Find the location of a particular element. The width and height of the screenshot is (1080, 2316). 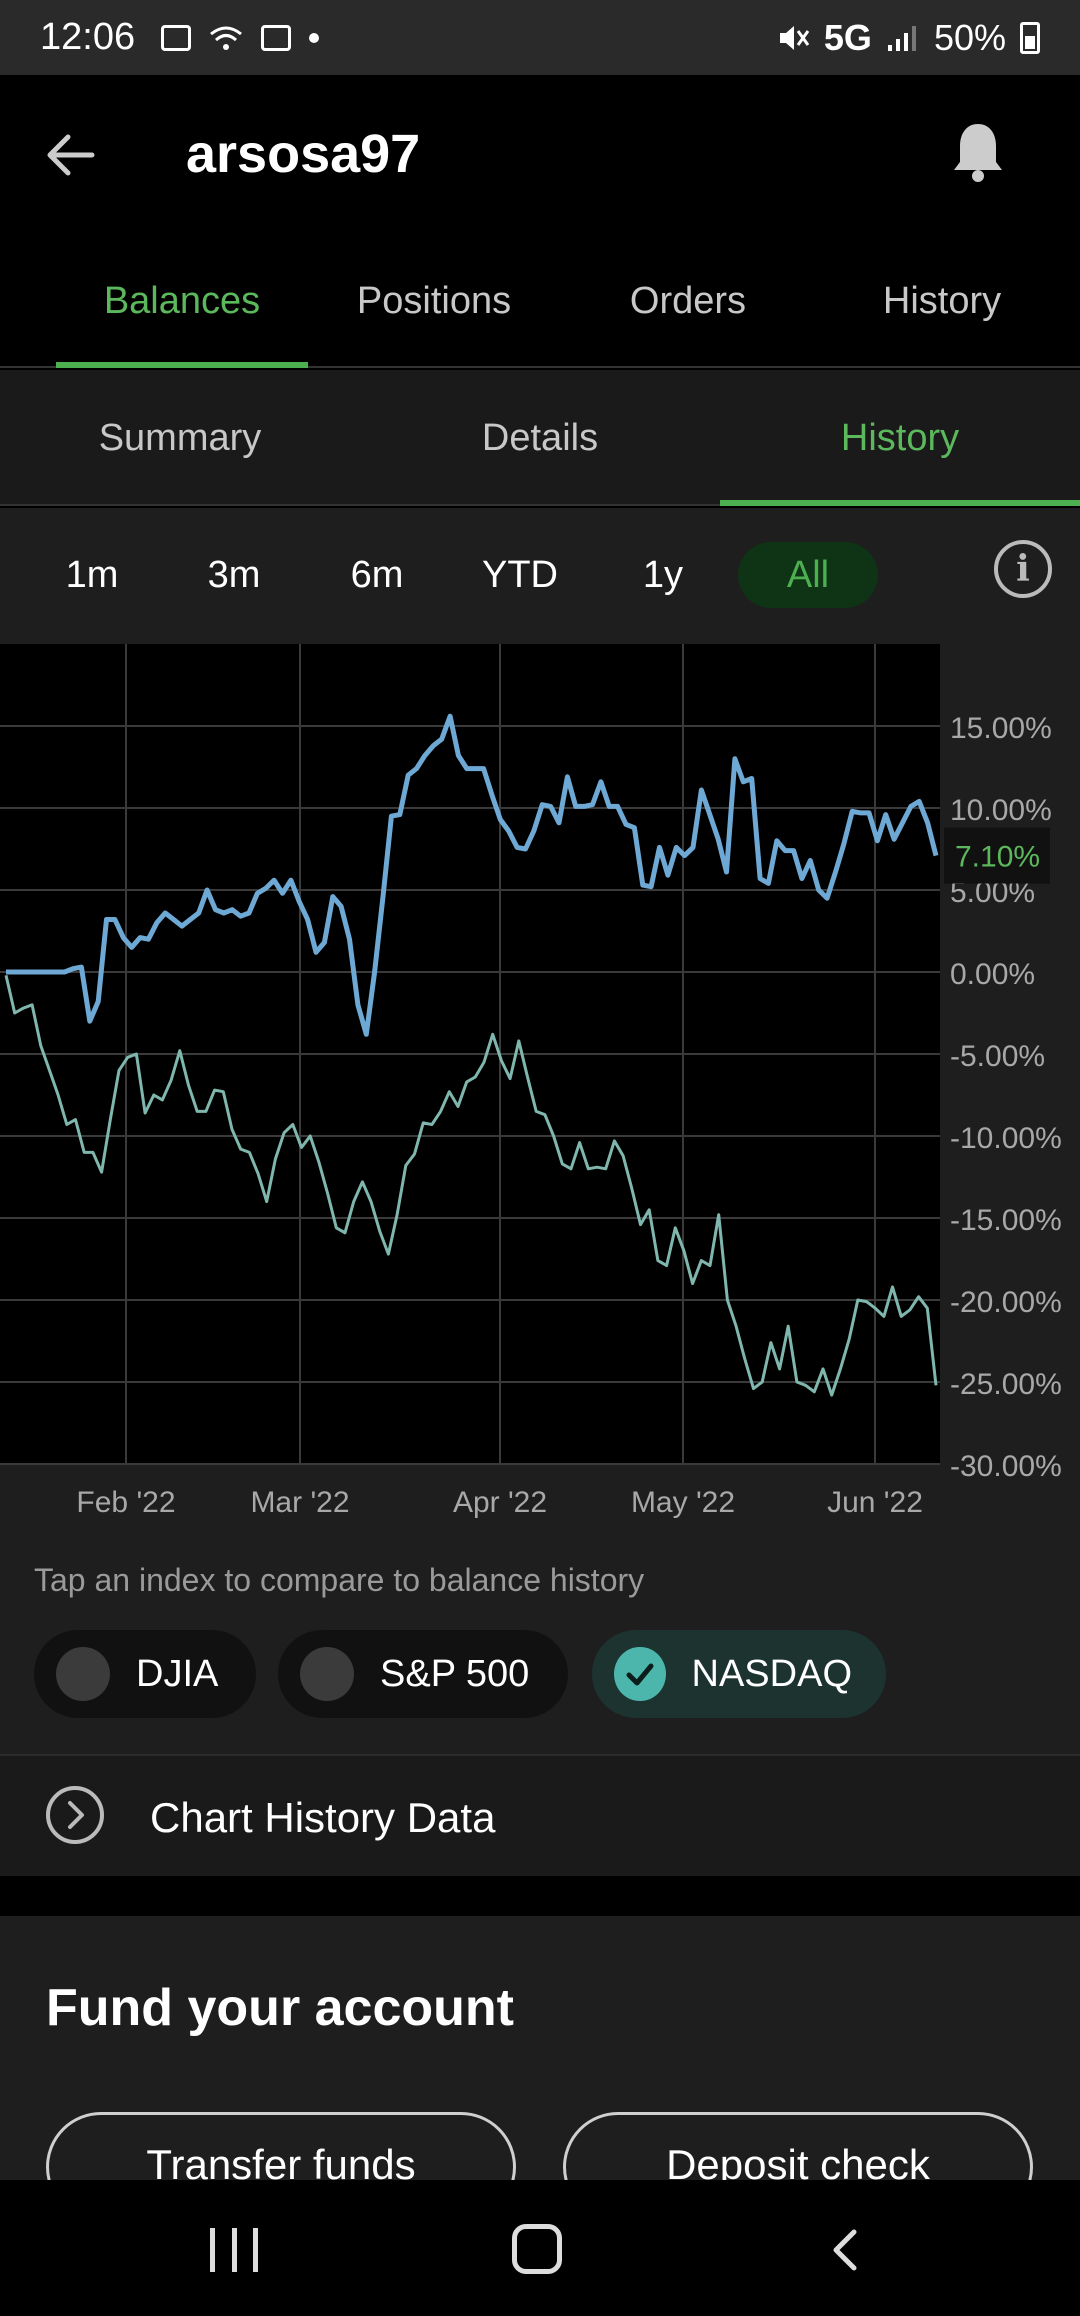

network-type: 5G is located at coordinates (847, 37).